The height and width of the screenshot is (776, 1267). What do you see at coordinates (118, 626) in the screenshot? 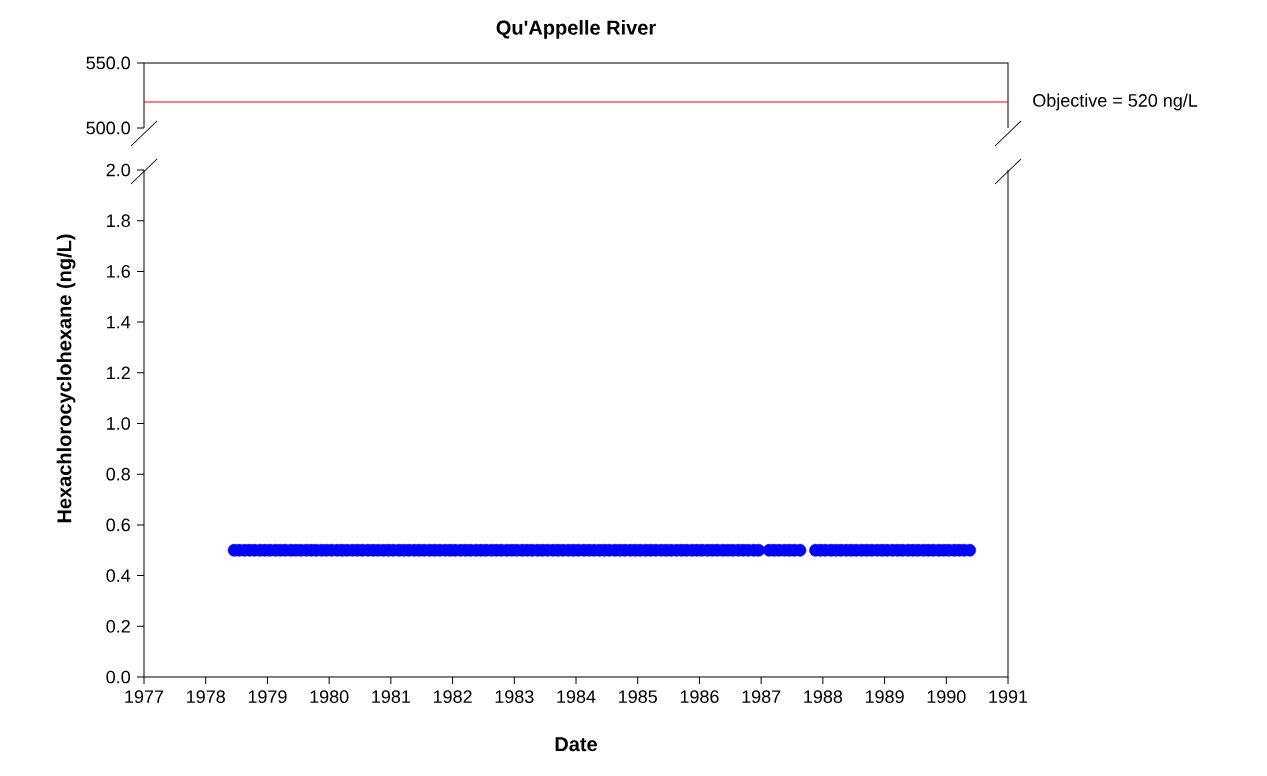
I see `y-tick-label: 0.2` at bounding box center [118, 626].